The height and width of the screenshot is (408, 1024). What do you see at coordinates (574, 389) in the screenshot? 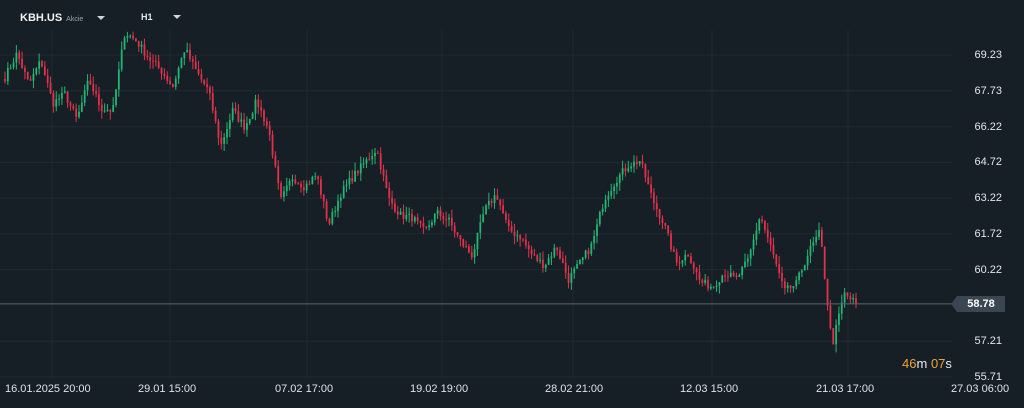
I see `time-tick-label: 28.02 21:00` at bounding box center [574, 389].